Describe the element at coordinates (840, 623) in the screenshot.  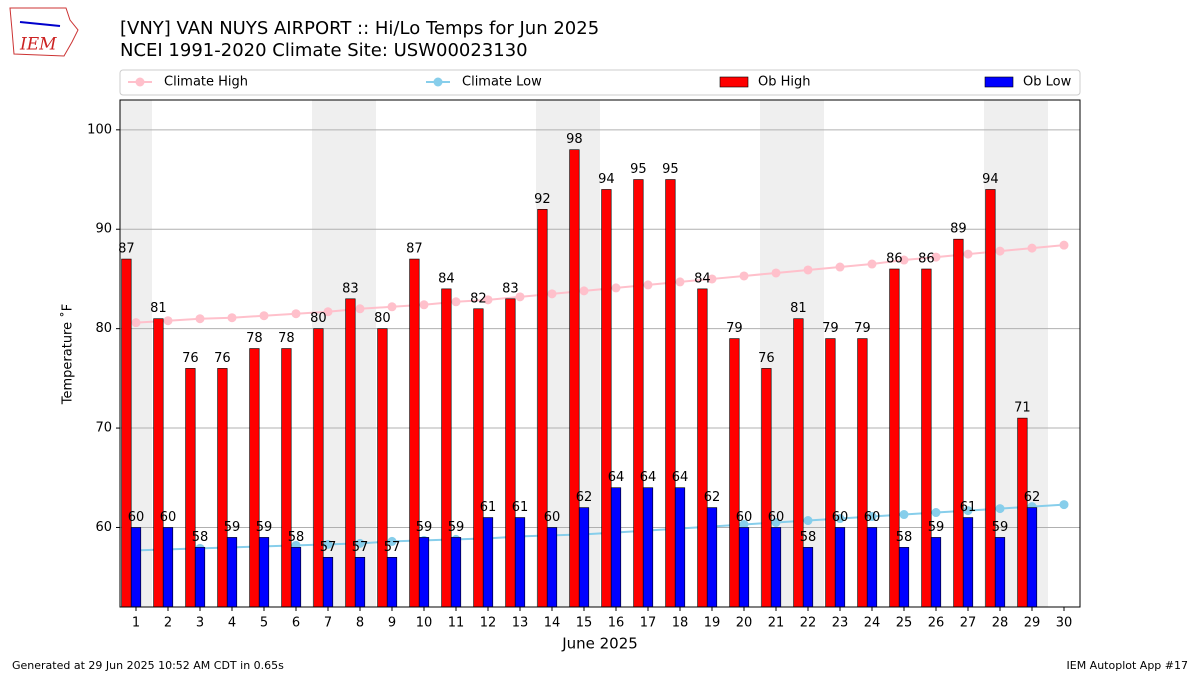
I see `x-tick-label: 23` at that location.